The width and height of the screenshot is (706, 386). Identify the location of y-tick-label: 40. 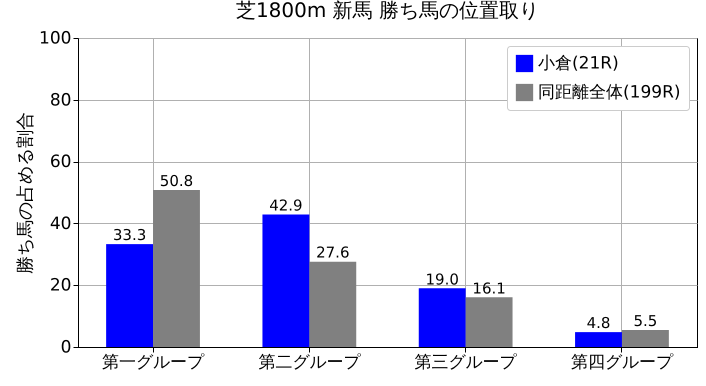
(61, 224).